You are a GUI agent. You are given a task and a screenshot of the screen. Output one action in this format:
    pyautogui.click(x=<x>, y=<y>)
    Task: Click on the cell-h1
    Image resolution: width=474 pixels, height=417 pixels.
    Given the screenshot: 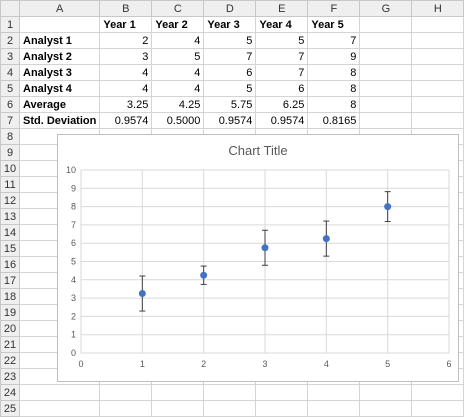 What is the action you would take?
    pyautogui.click(x=438, y=24)
    